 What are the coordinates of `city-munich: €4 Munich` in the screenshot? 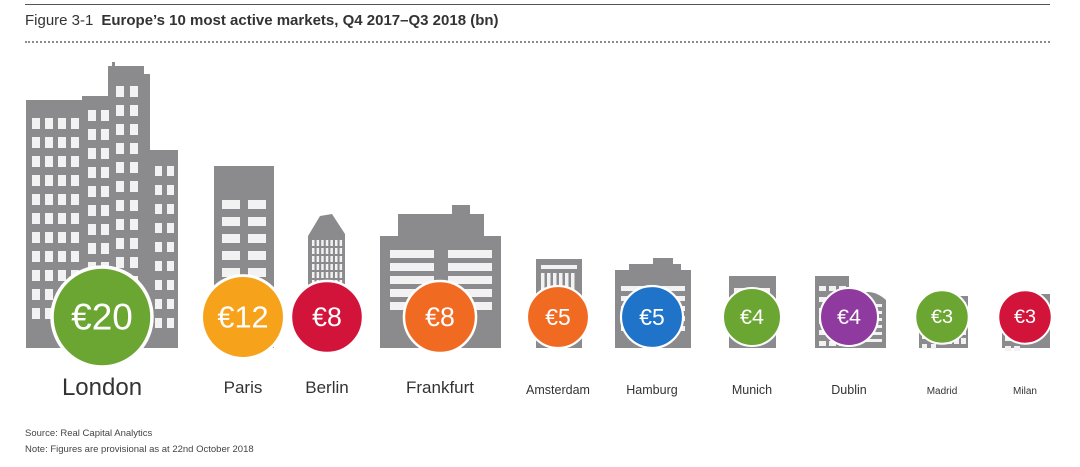 It's located at (752, 336).